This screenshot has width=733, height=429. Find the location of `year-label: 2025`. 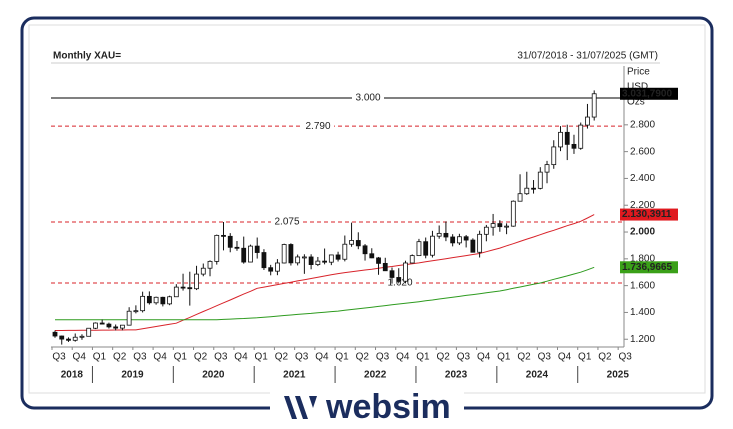

year-label: 2025 is located at coordinates (618, 375).